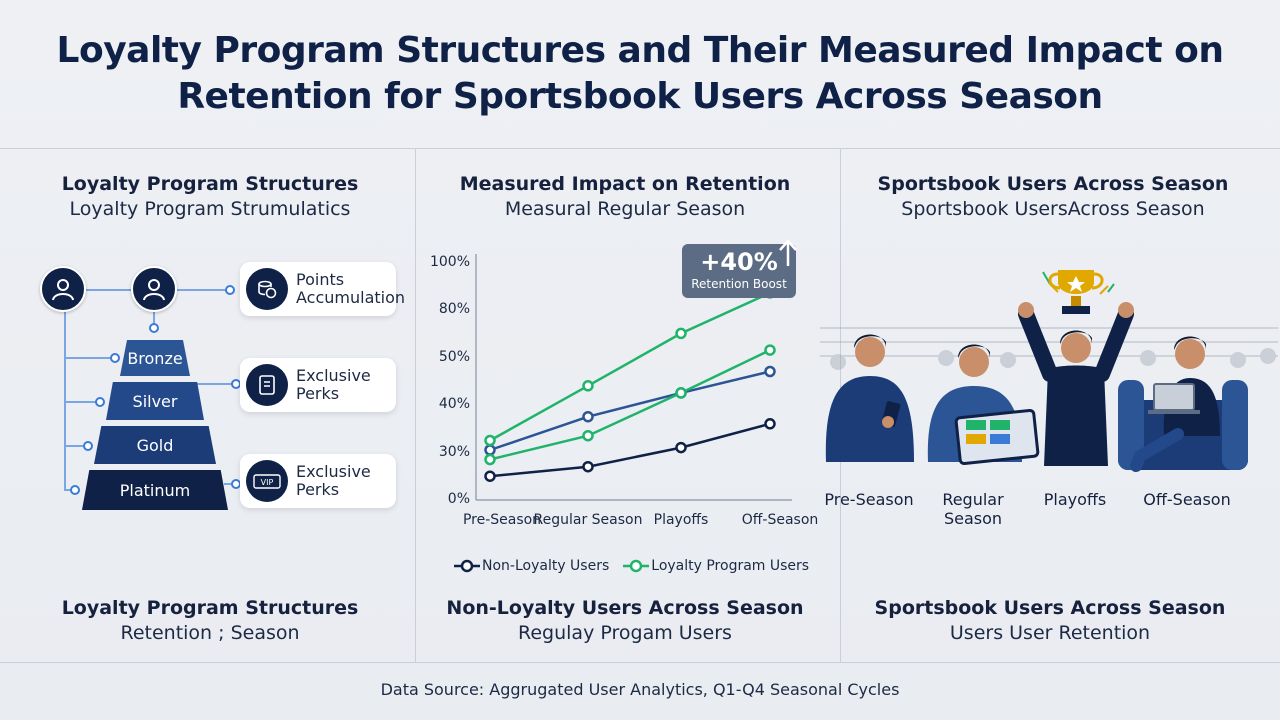  What do you see at coordinates (449, 262) in the screenshot?
I see `y-tick-label: 100%` at bounding box center [449, 262].